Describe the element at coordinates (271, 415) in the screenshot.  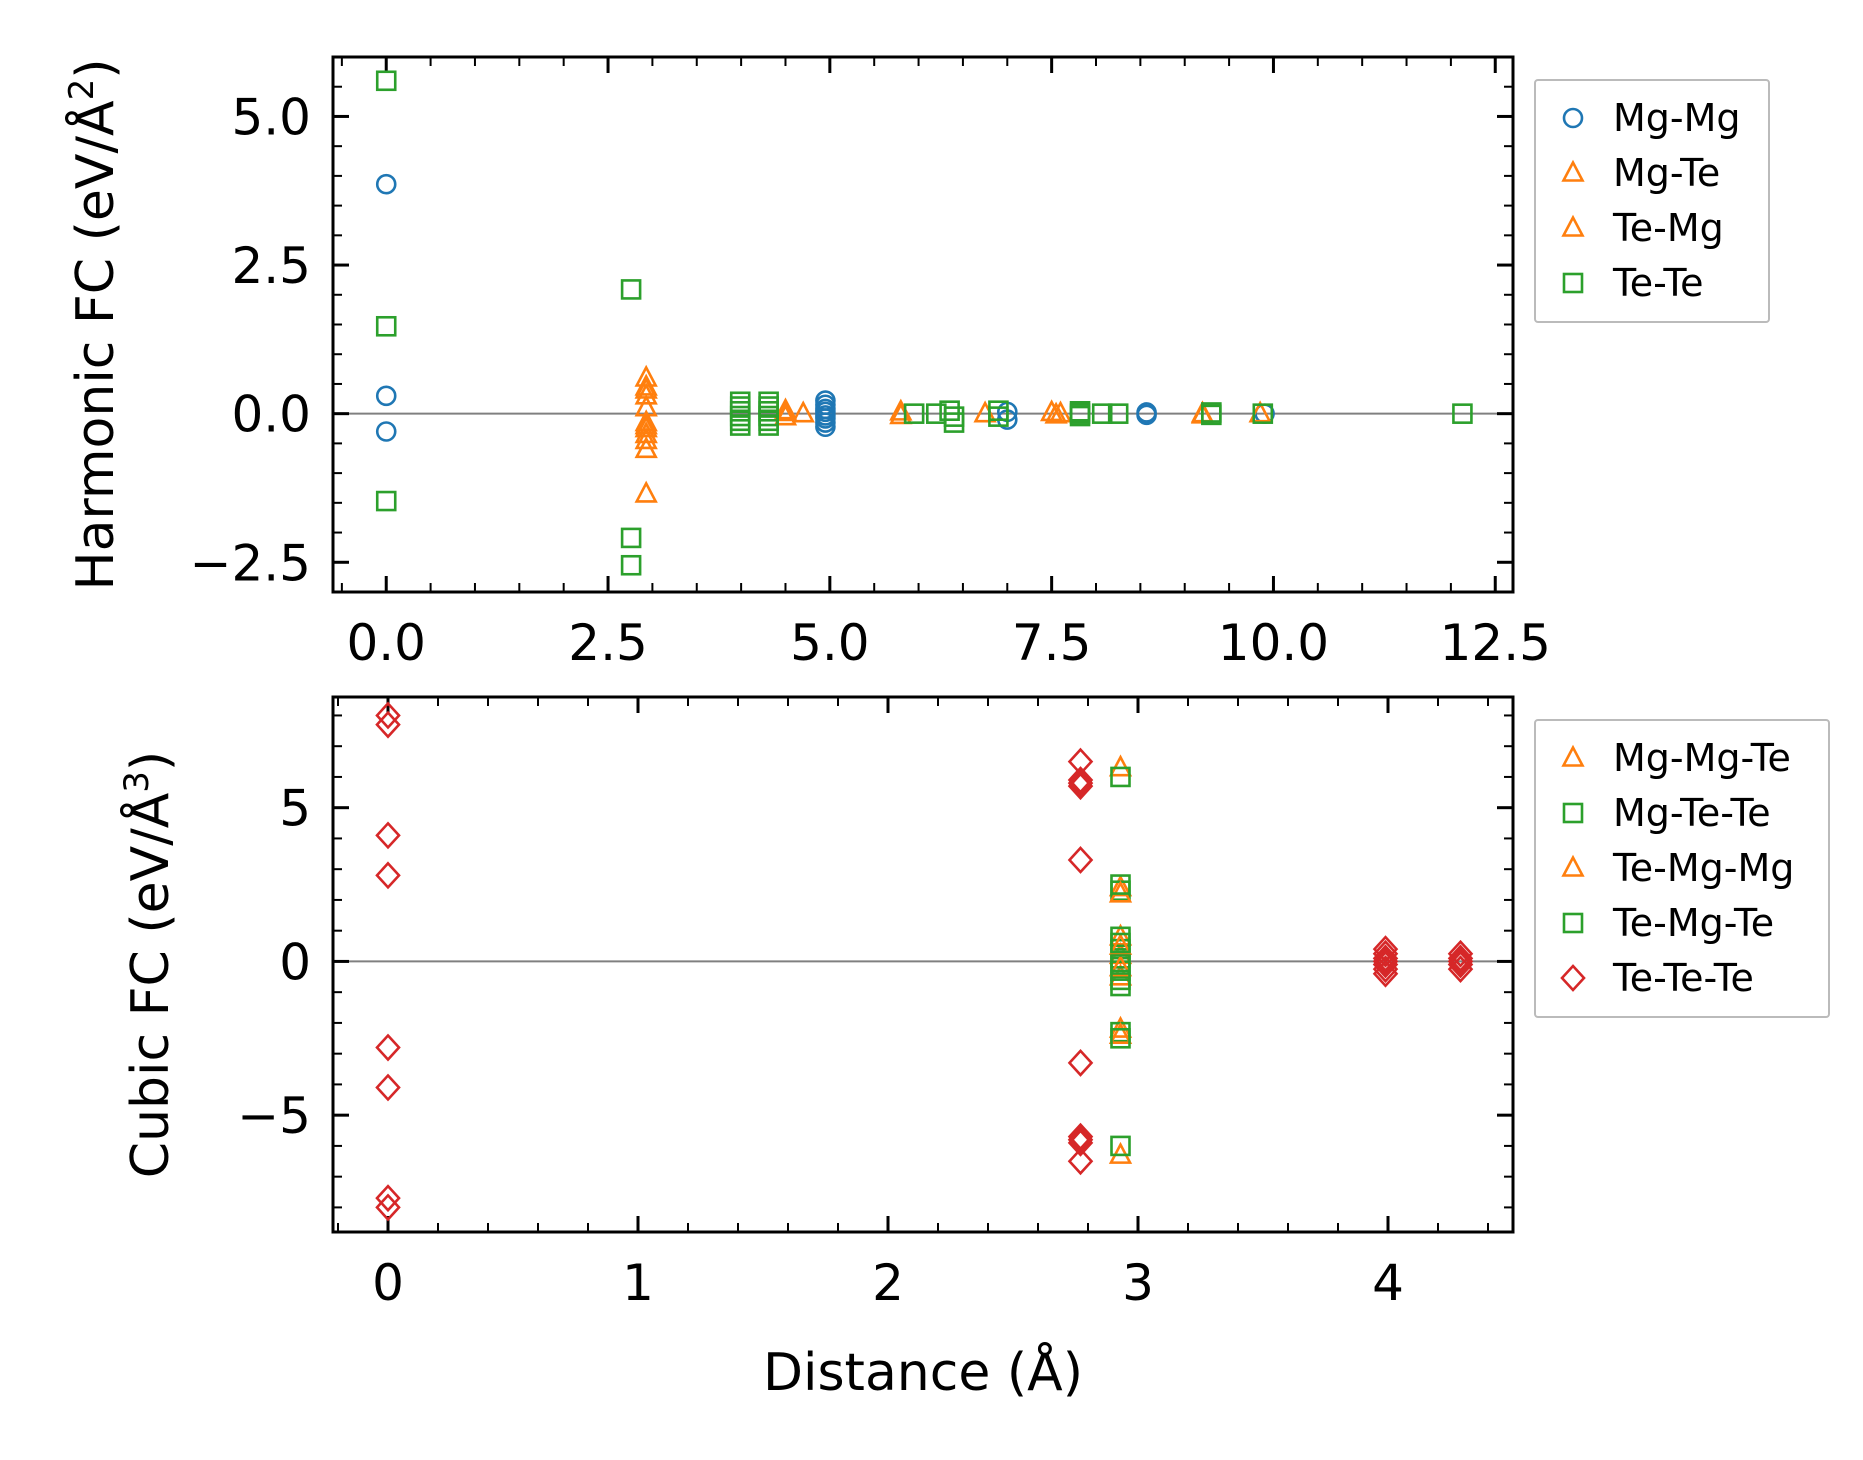
I see `harmonic-y-tick-label: 0.0` at that location.